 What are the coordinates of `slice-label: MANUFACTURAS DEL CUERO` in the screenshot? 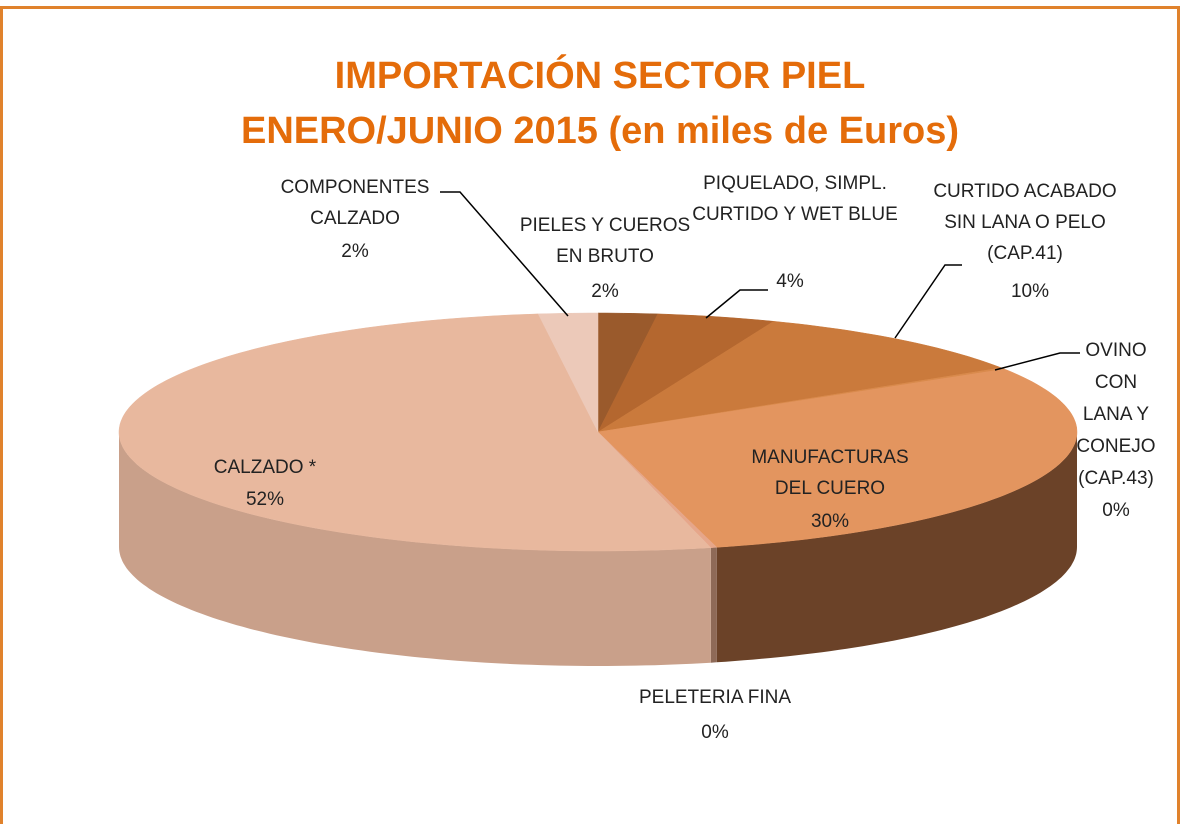 It's located at (830, 473).